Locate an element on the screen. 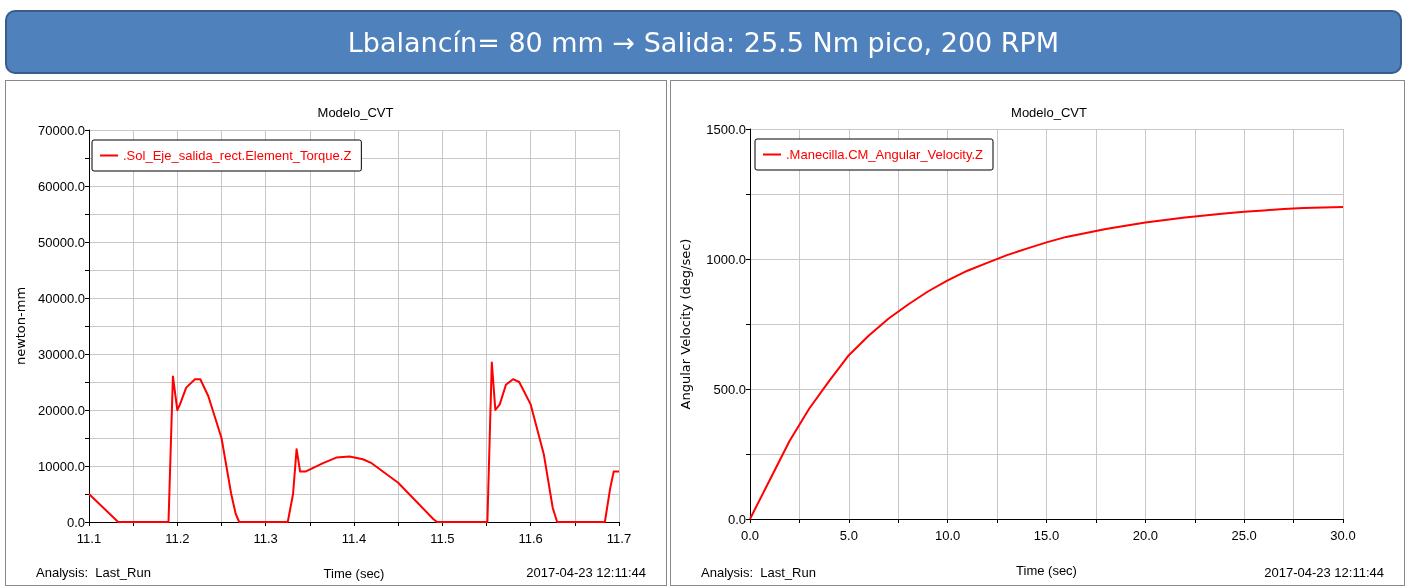  x-tick-label: 11.5 is located at coordinates (442, 538).